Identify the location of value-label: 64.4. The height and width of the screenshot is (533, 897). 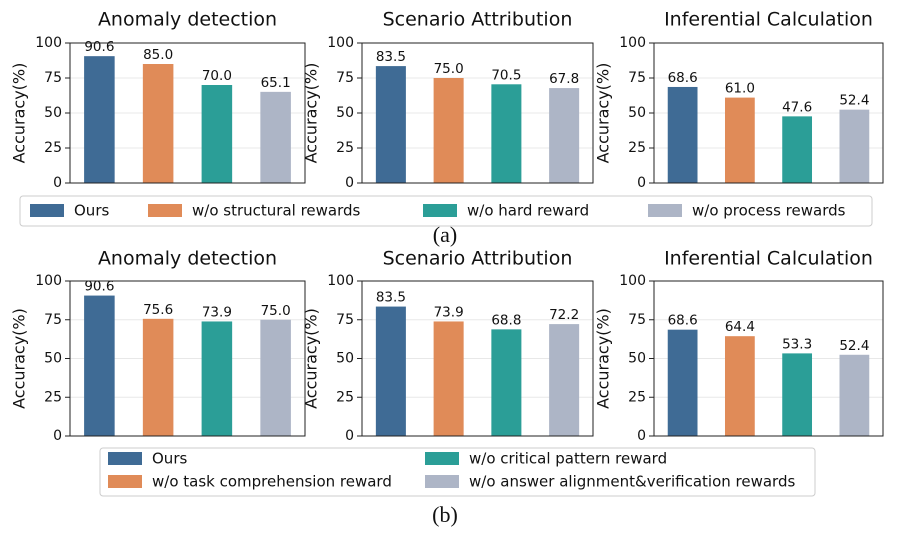
(740, 327).